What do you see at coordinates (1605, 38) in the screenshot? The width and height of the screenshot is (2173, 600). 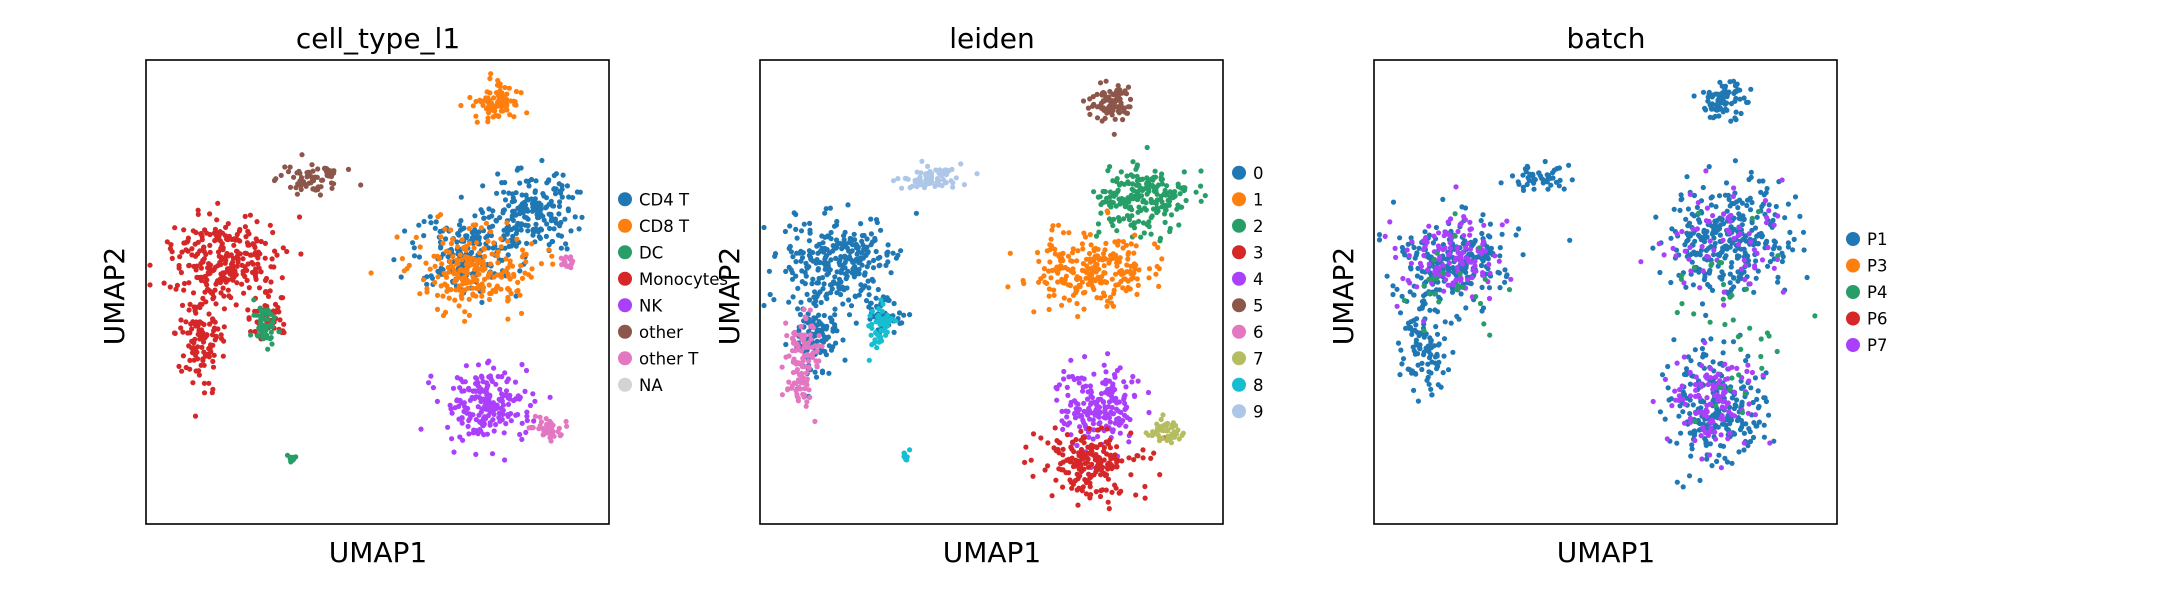 I see `panel-title: batch` at bounding box center [1605, 38].